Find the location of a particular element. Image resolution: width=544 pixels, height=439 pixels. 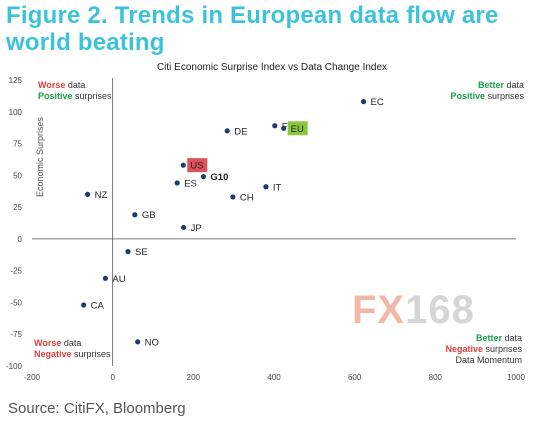

y-tick-label: 100 is located at coordinates (16, 112).